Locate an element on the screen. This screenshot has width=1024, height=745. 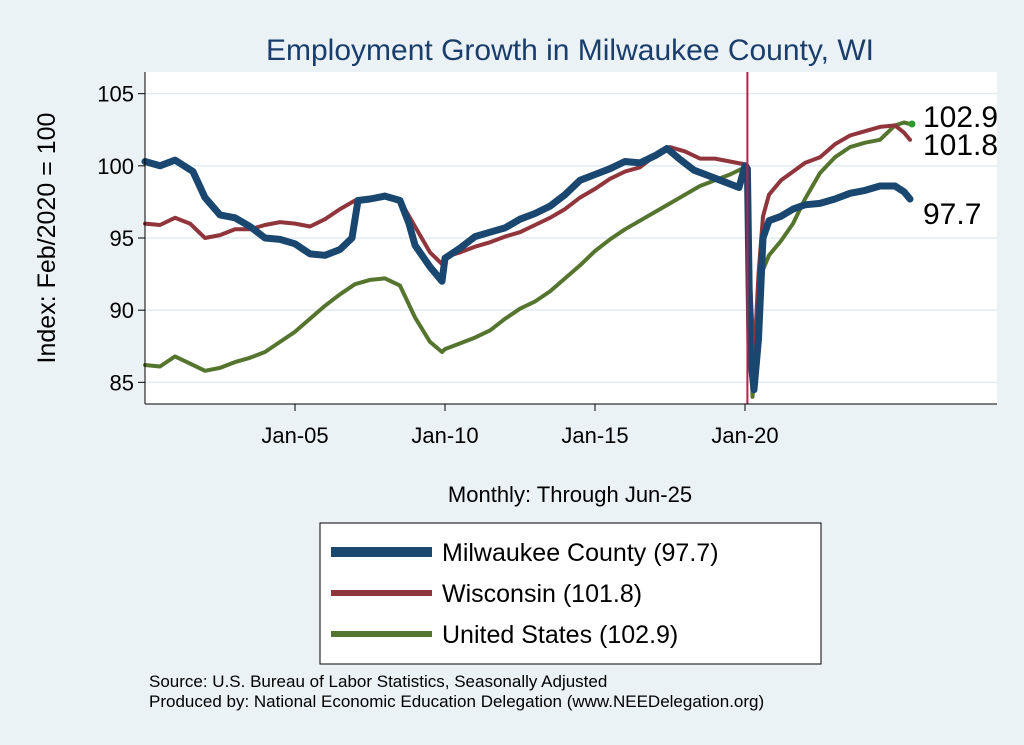
x-tick-label: Jan-15 is located at coordinates (594, 435).